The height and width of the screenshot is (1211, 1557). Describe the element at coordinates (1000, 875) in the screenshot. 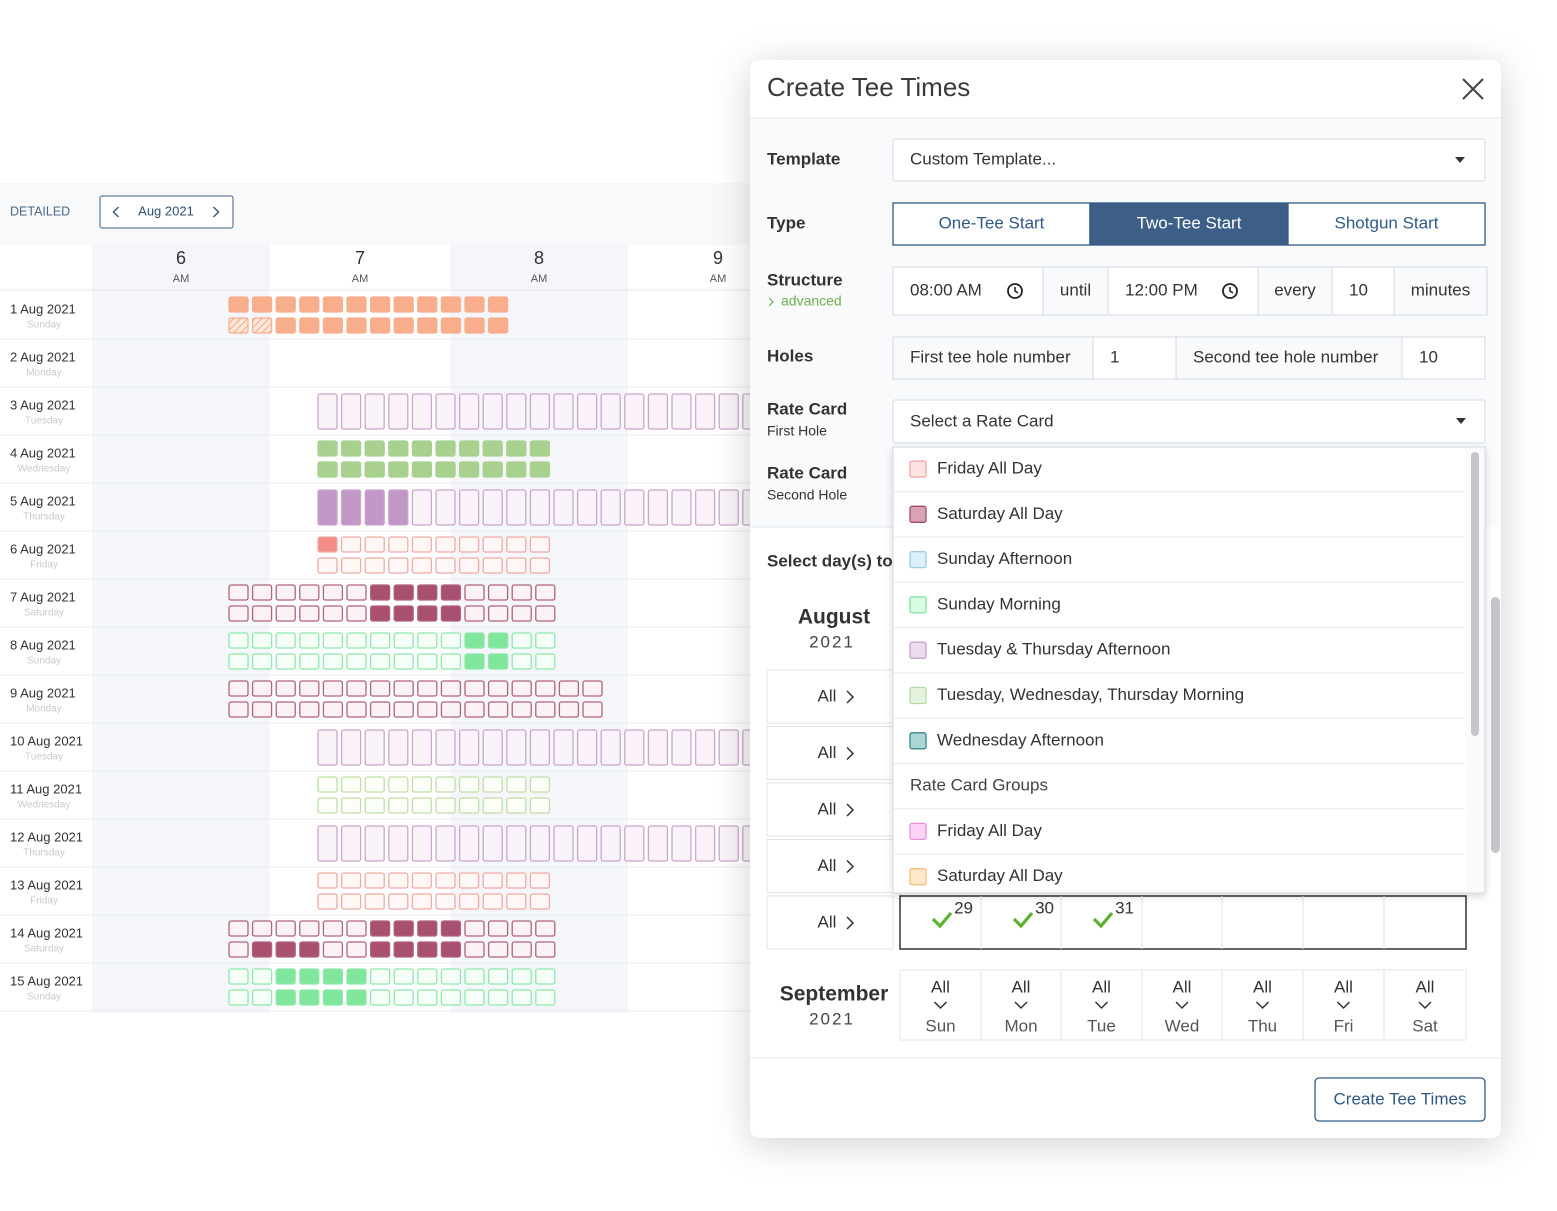

I see `rate-card-option: Saturday All Day` at that location.